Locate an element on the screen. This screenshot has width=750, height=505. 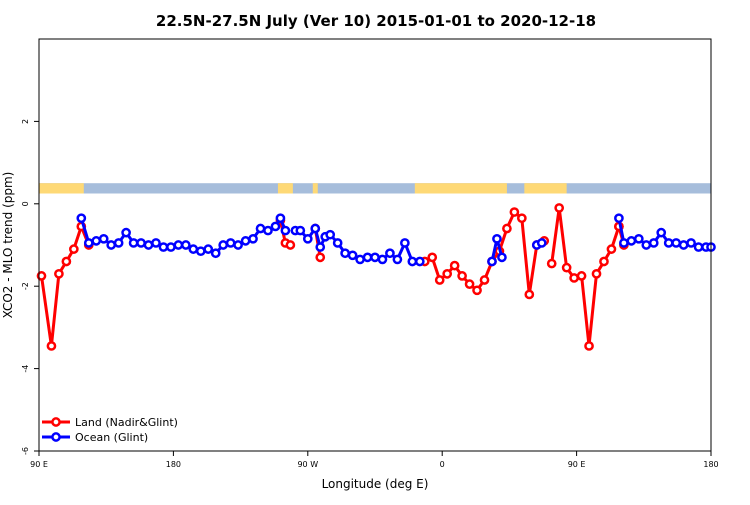
y-axis: -6 -4 -2 0 2 is located at coordinates (30, 287).